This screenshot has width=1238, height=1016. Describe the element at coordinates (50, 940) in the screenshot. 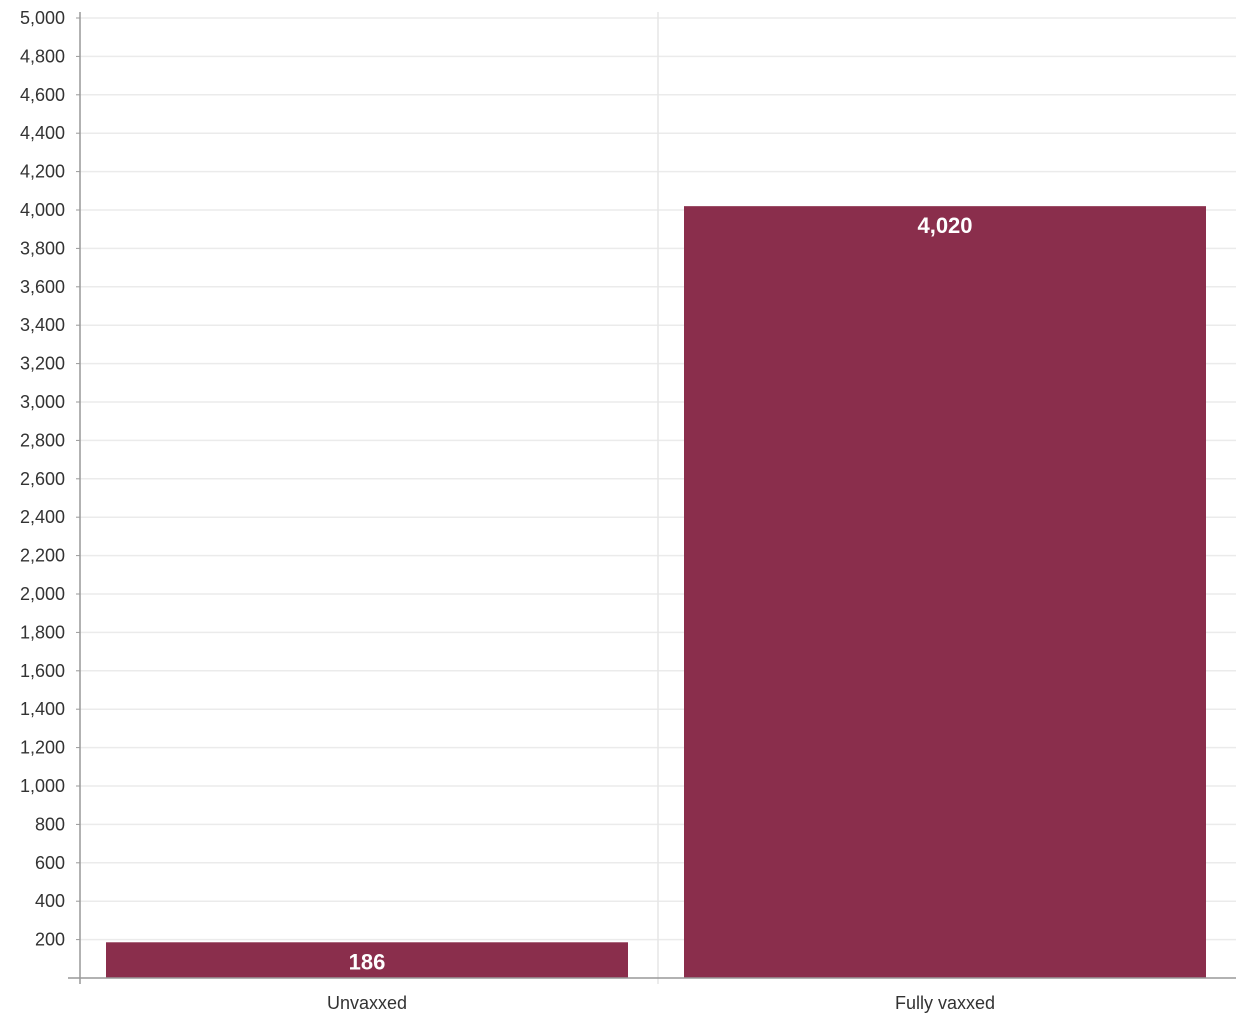

I see `y-tick-label: 200` at that location.